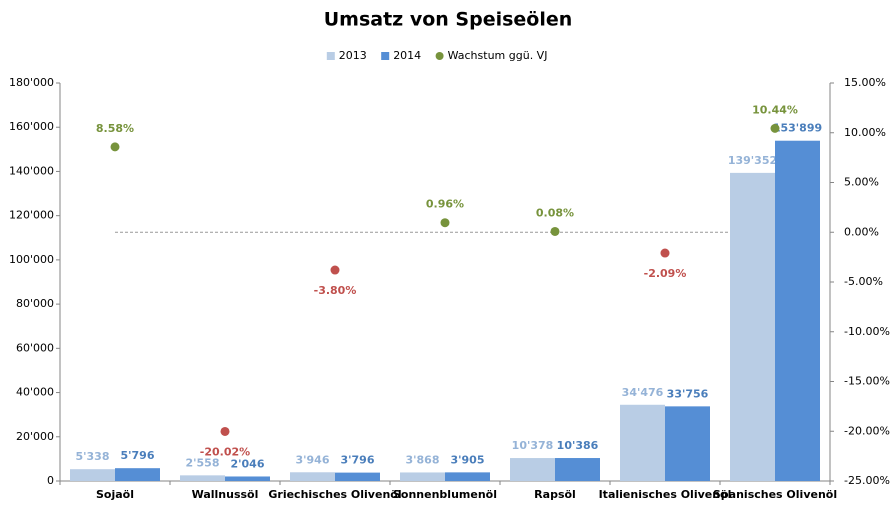 This screenshot has width=896, height=509. I want to click on growth-label: 10.44%, so click(775, 109).